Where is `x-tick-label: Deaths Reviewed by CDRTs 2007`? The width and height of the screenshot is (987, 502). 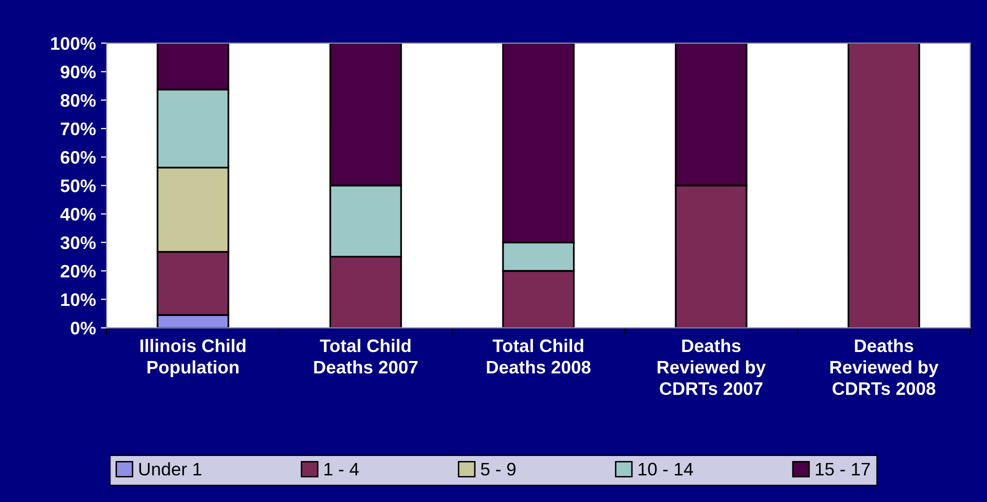 x-tick-label: Deaths Reviewed by CDRTs 2007 is located at coordinates (712, 366).